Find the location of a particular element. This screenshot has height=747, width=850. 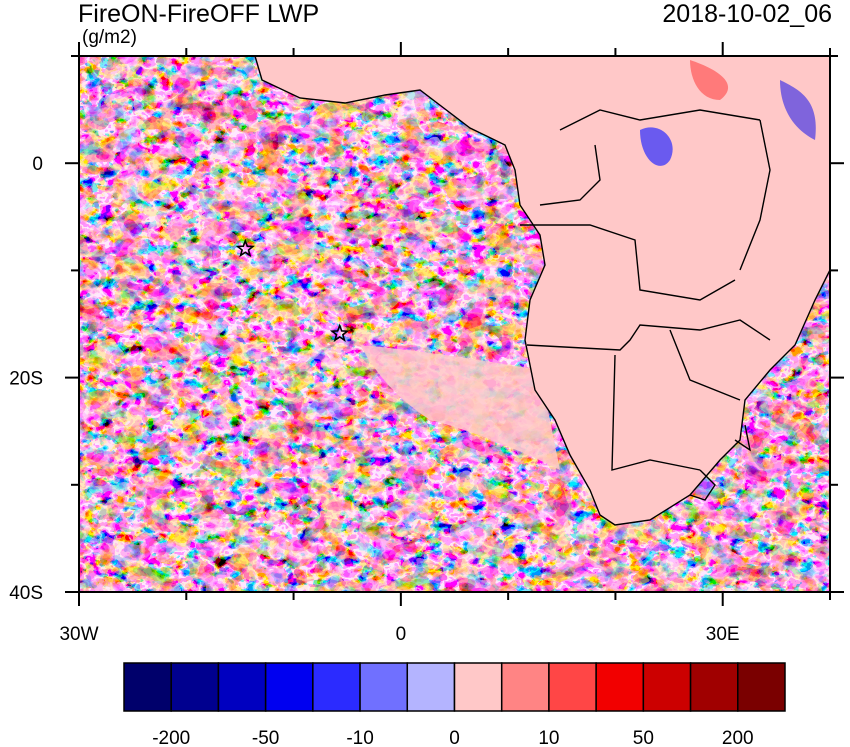

colorbar-label: 50 is located at coordinates (643, 737).